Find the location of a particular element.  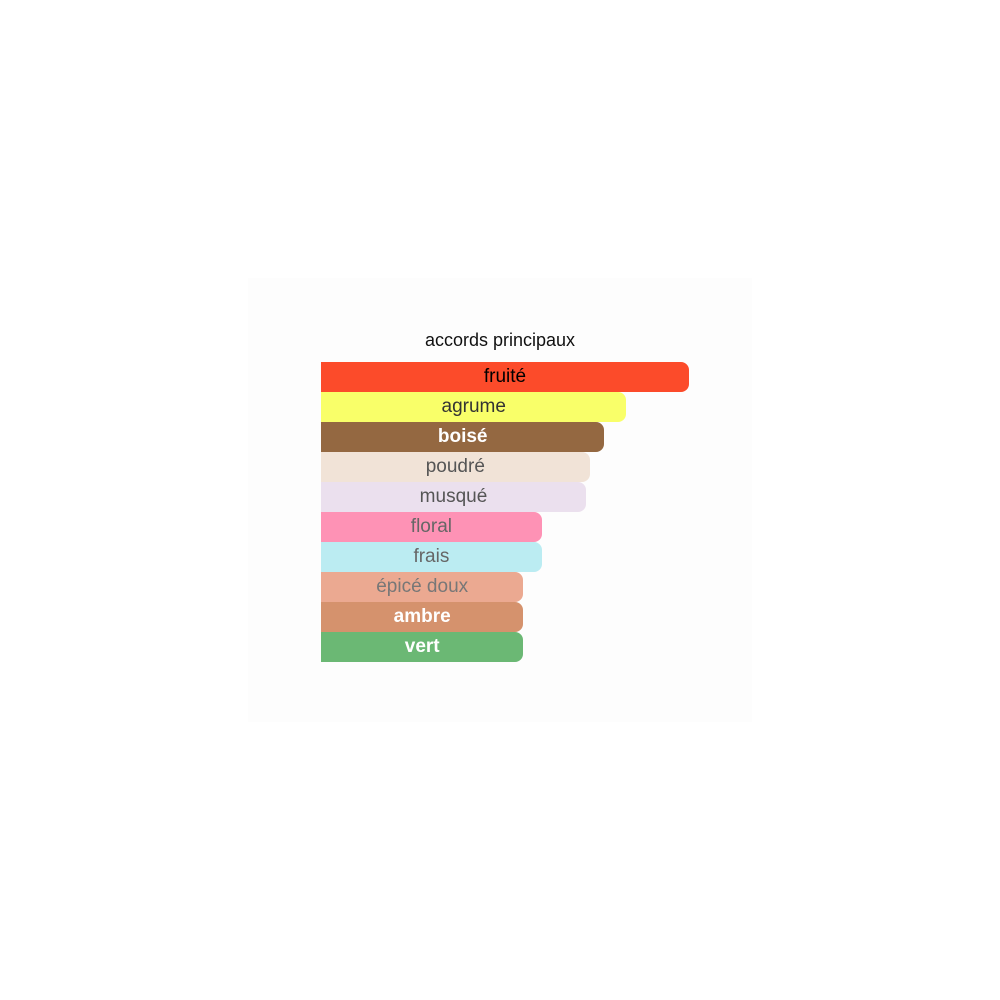

accord-label: poudré is located at coordinates (455, 466).